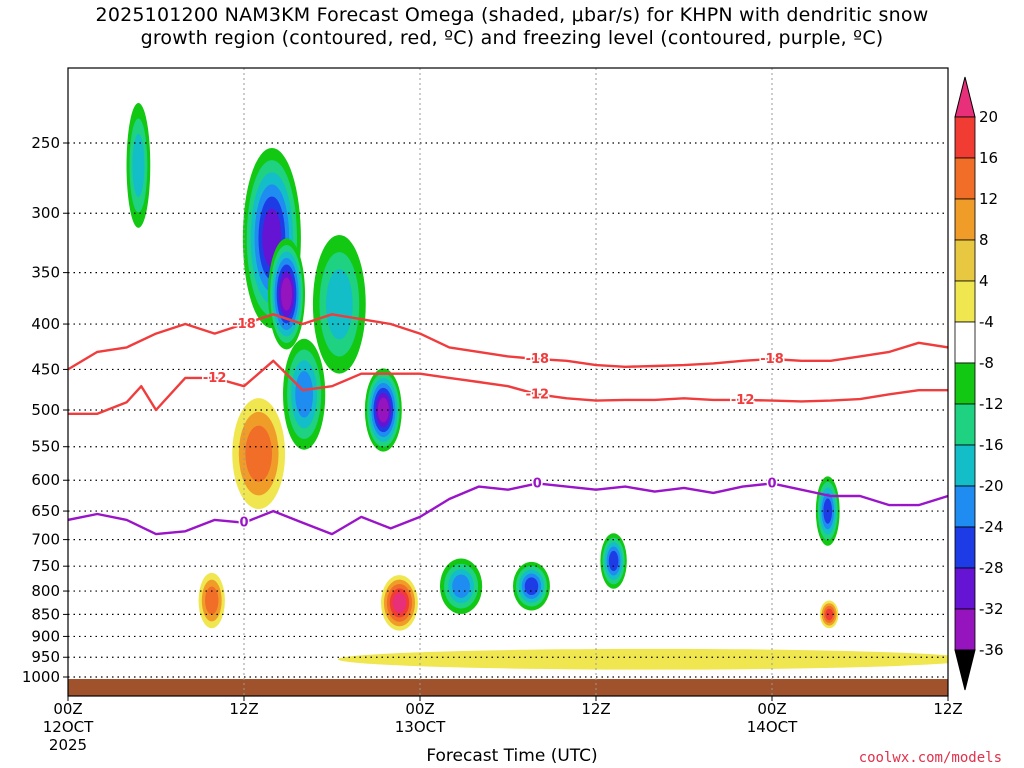 Image resolution: width=1024 pixels, height=768 pixels. Describe the element at coordinates (991, 650) in the screenshot. I see `colorbar-label: -36` at that location.